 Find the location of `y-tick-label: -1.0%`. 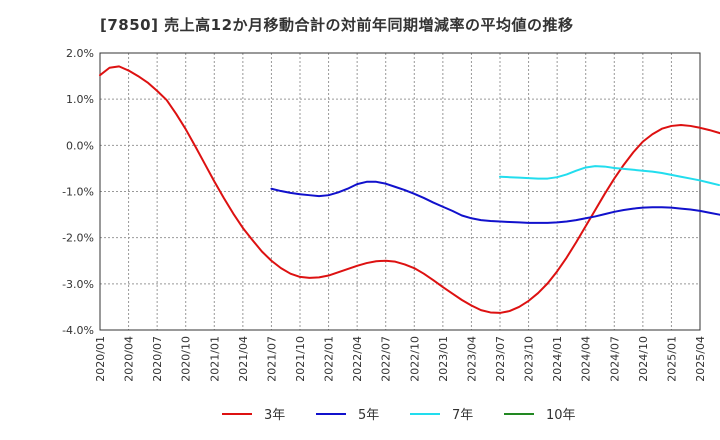

y-tick-label: -1.0% is located at coordinates (78, 192).